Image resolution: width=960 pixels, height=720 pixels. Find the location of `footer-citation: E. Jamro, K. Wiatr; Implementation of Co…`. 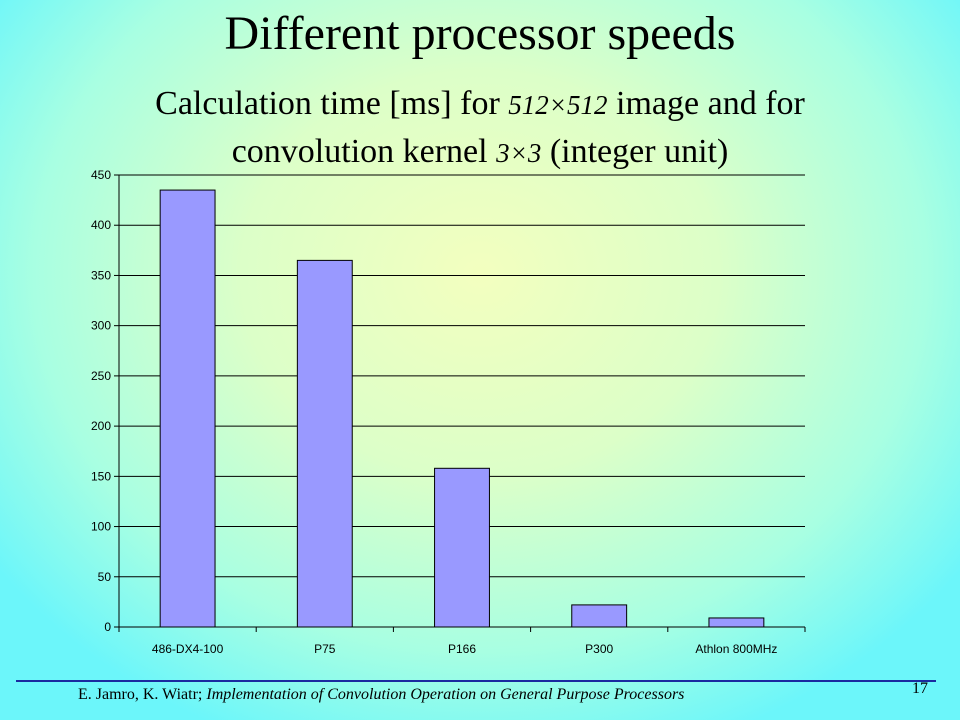

footer-citation: E. Jamro, K. Wiatr; Implementation of Co… is located at coordinates (381, 695).